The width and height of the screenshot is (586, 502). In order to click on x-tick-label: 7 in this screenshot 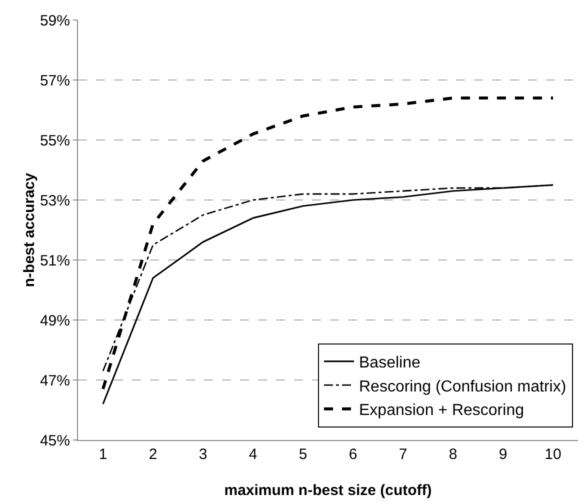, I will do `click(403, 454)`.